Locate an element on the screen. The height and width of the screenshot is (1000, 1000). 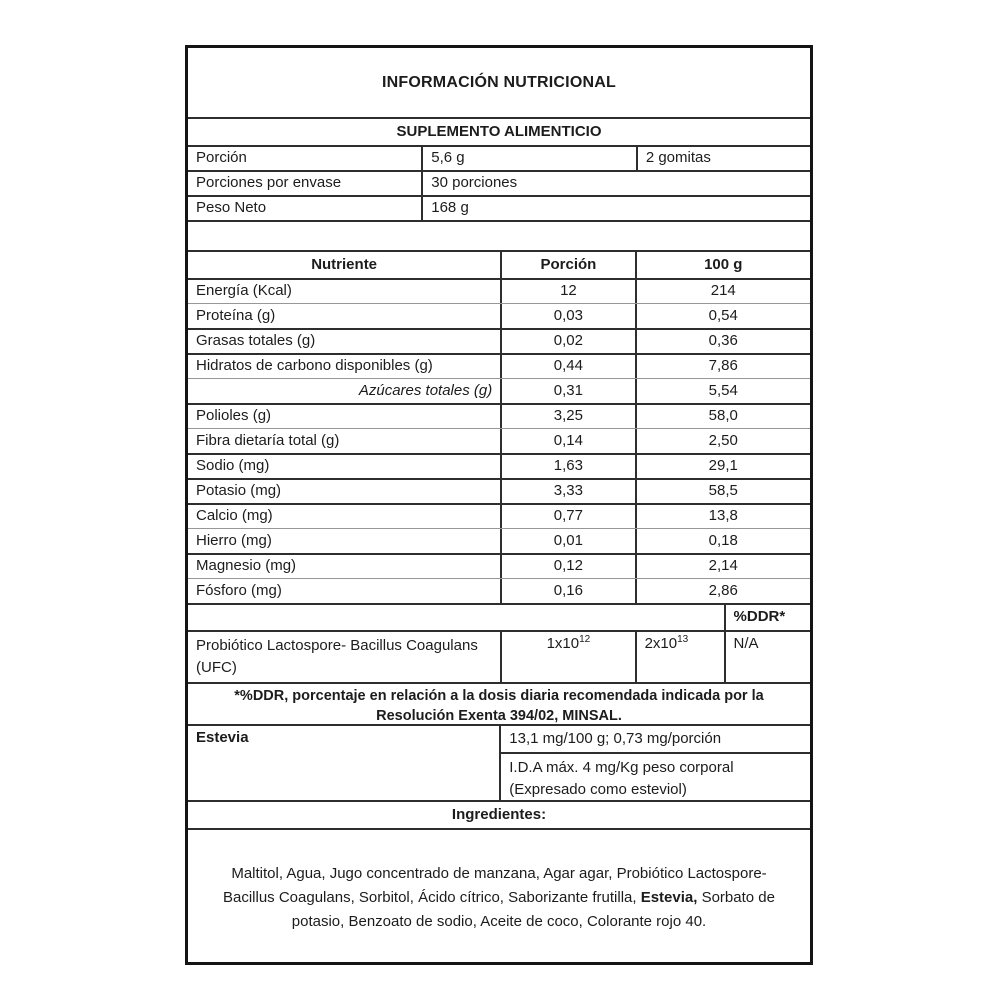
servings-label: Porciones por envase is located at coordinates (269, 183).